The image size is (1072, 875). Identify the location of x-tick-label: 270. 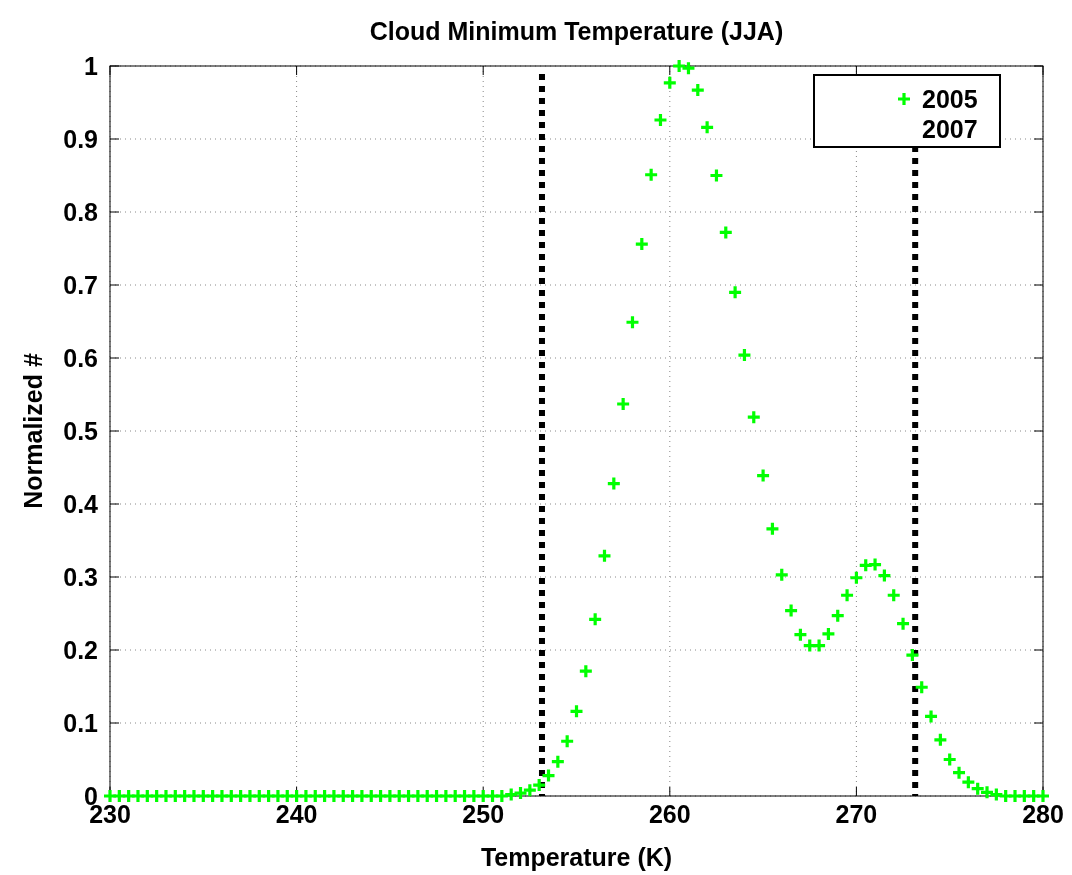
(856, 814).